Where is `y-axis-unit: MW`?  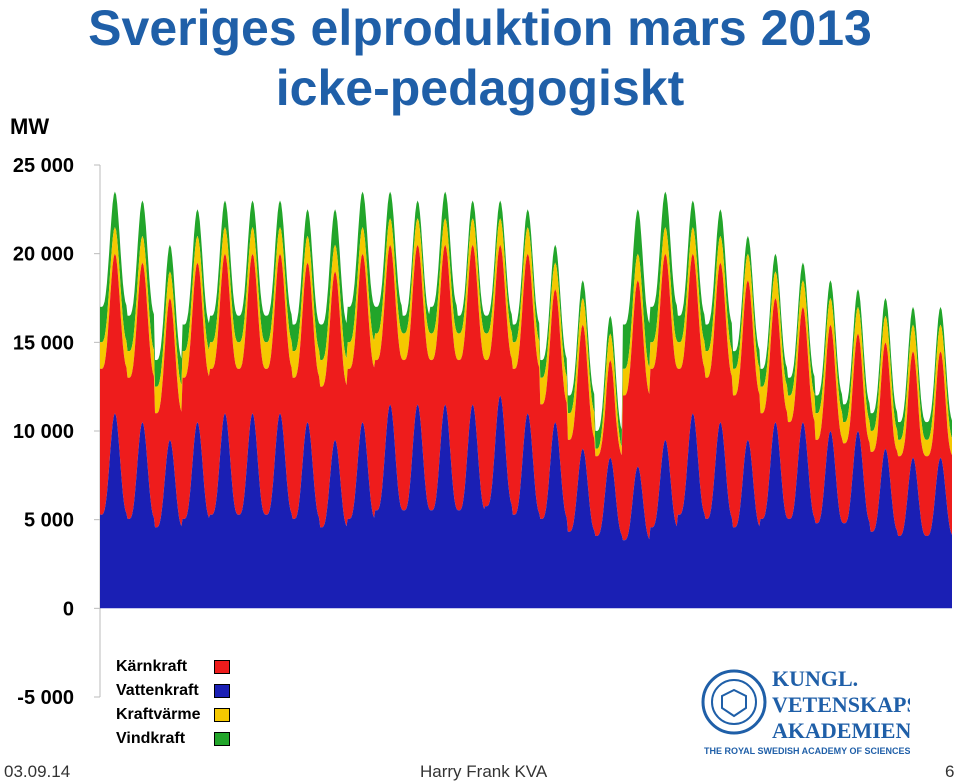 y-axis-unit: MW is located at coordinates (29, 126).